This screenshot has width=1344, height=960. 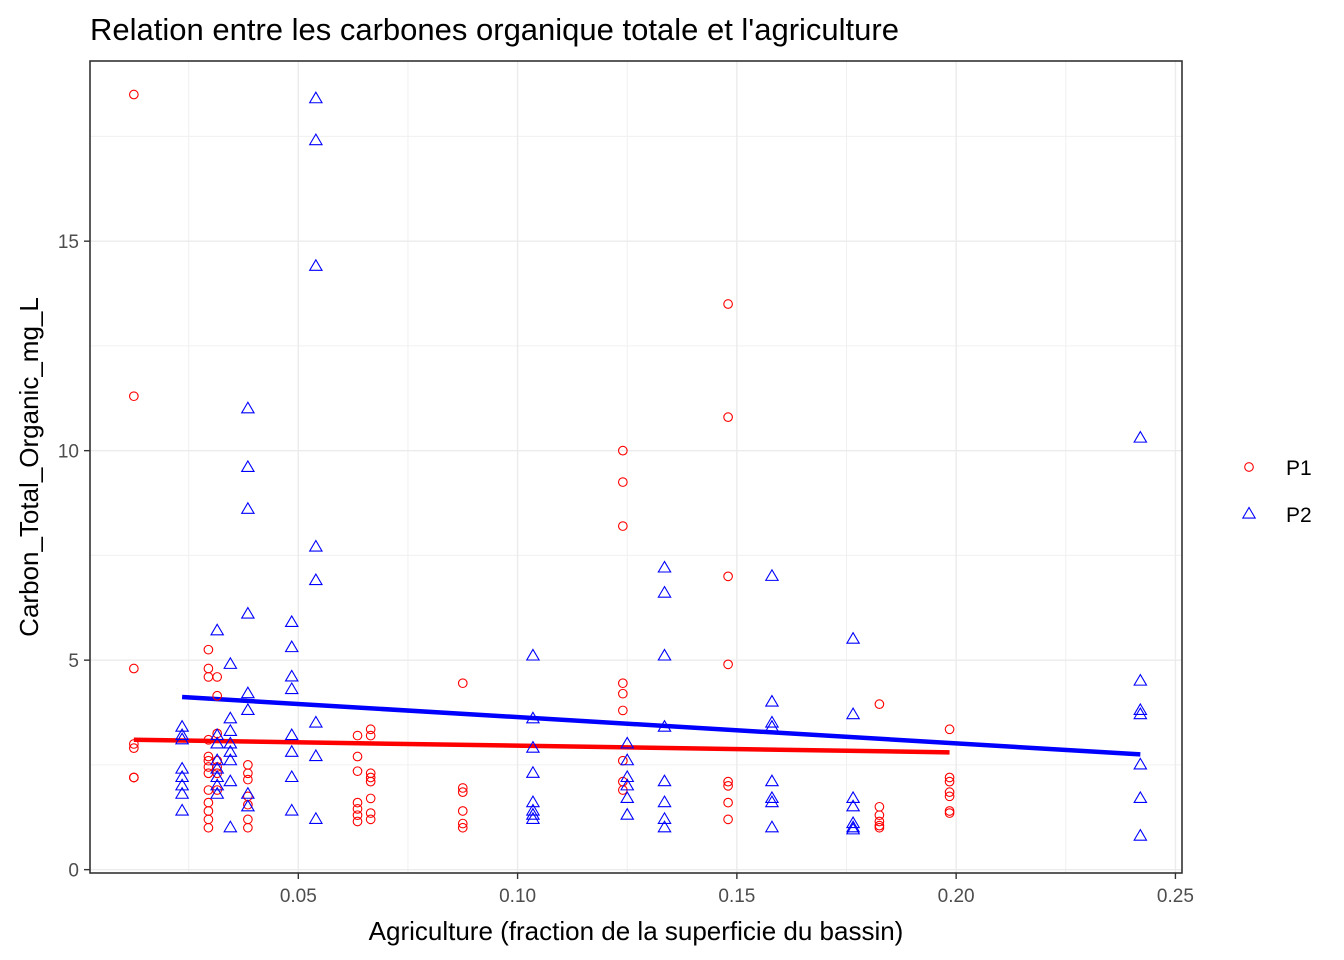 I want to click on y-axis-title: Carbon_Total_Organic_mg_L, so click(x=29, y=467).